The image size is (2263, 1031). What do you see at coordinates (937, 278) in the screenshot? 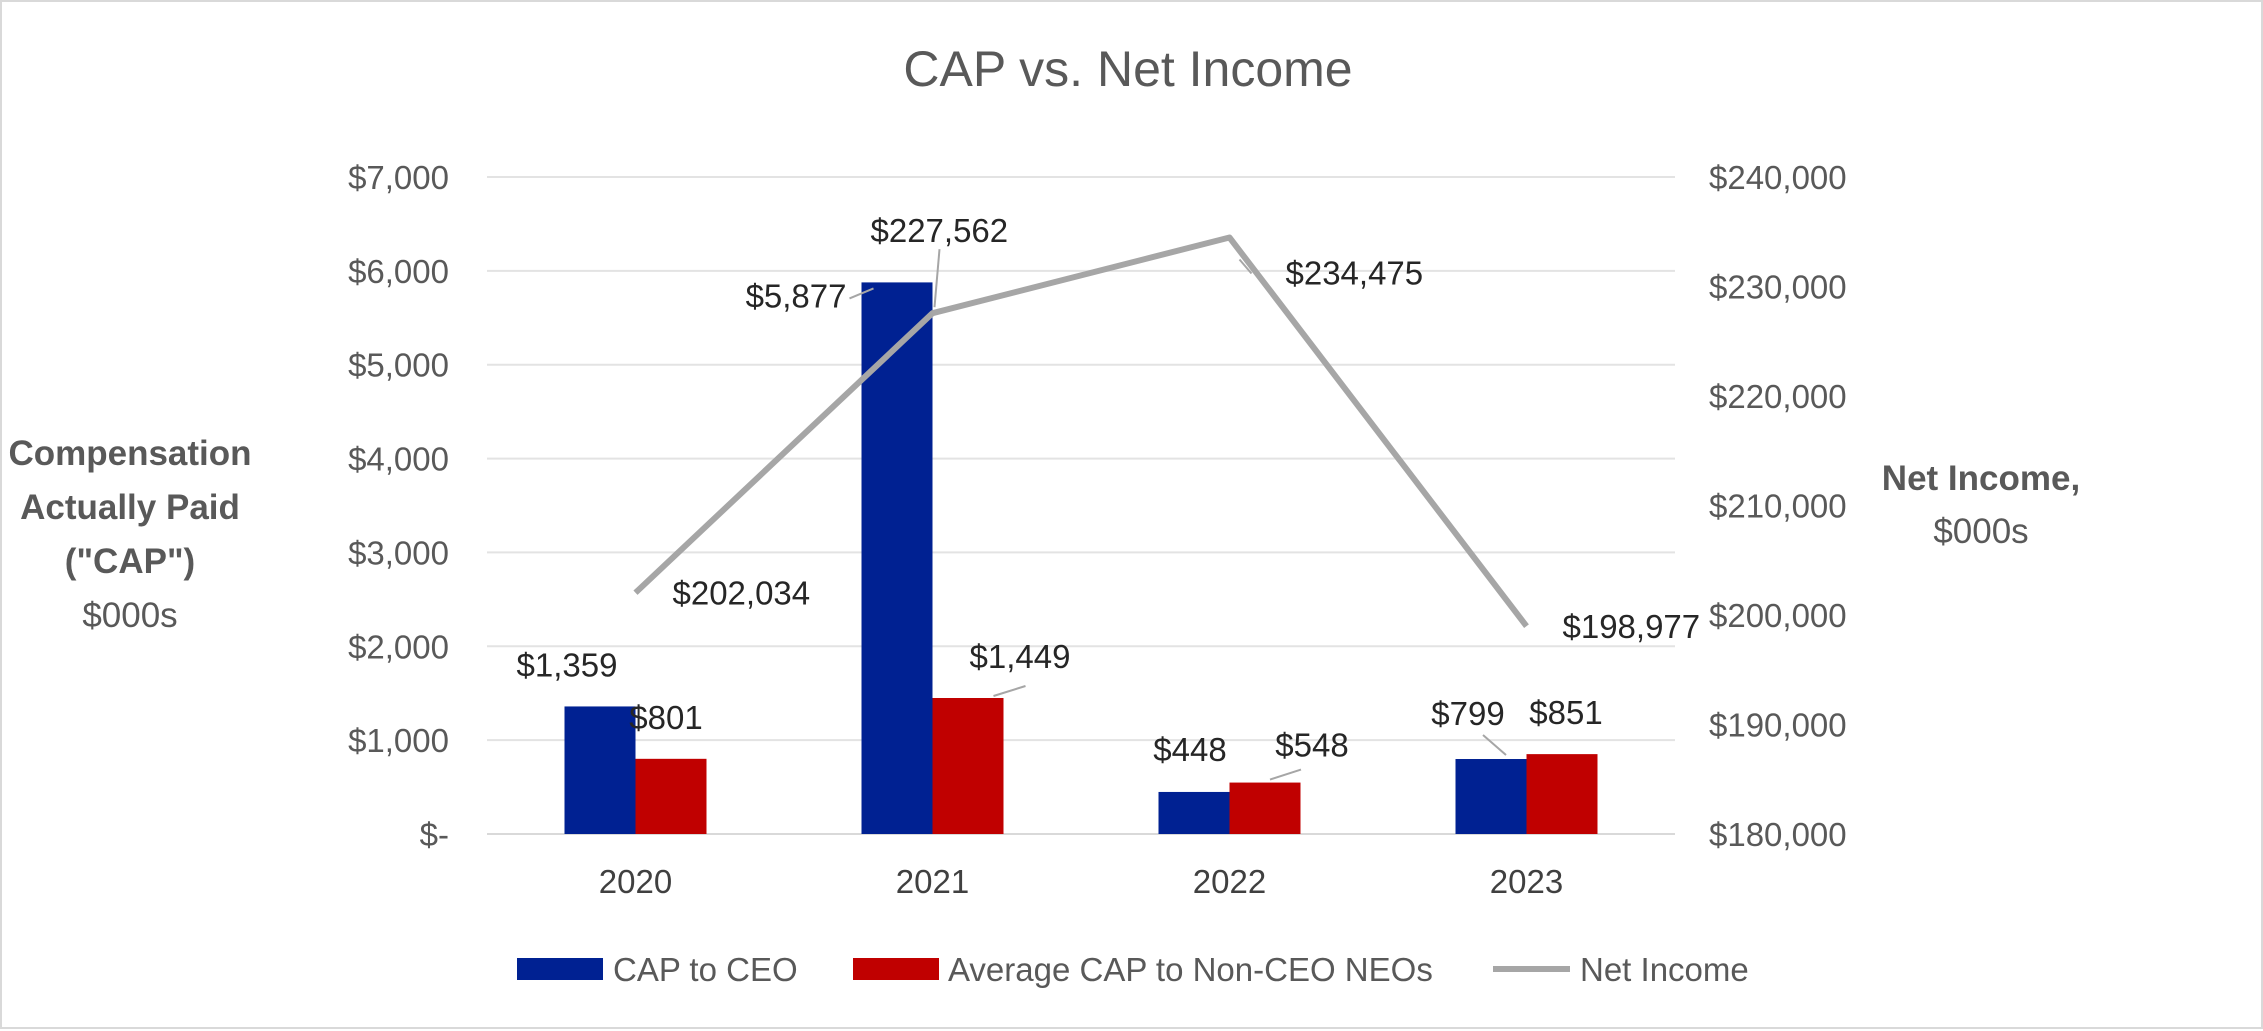
I see `label-net-income-2021-leader` at bounding box center [937, 278].